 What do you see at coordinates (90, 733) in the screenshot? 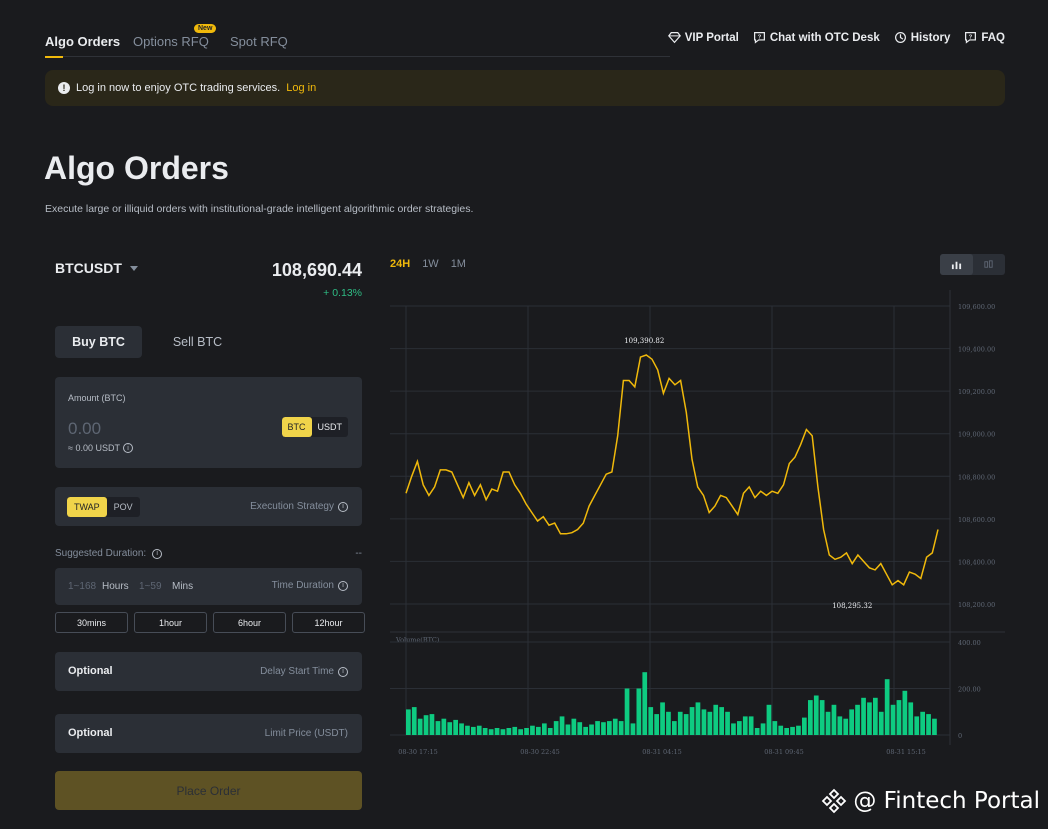
I see `limit-optional: Optional` at bounding box center [90, 733].